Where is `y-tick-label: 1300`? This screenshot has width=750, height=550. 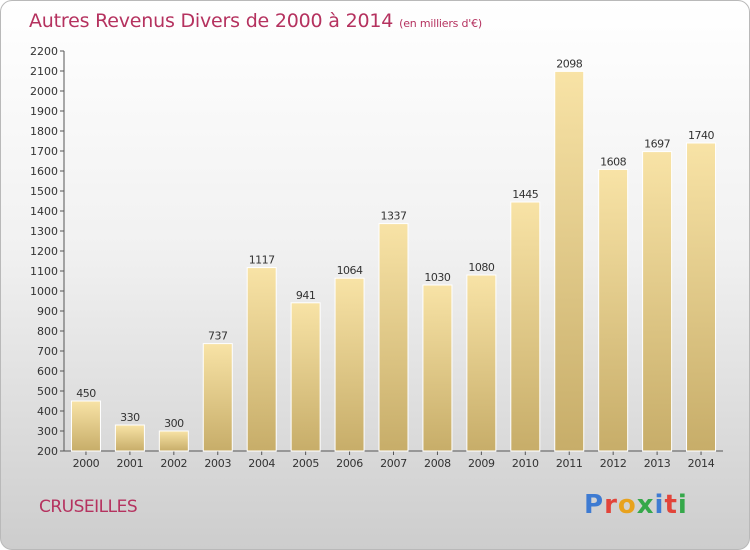 y-tick-label: 1300 is located at coordinates (44, 231).